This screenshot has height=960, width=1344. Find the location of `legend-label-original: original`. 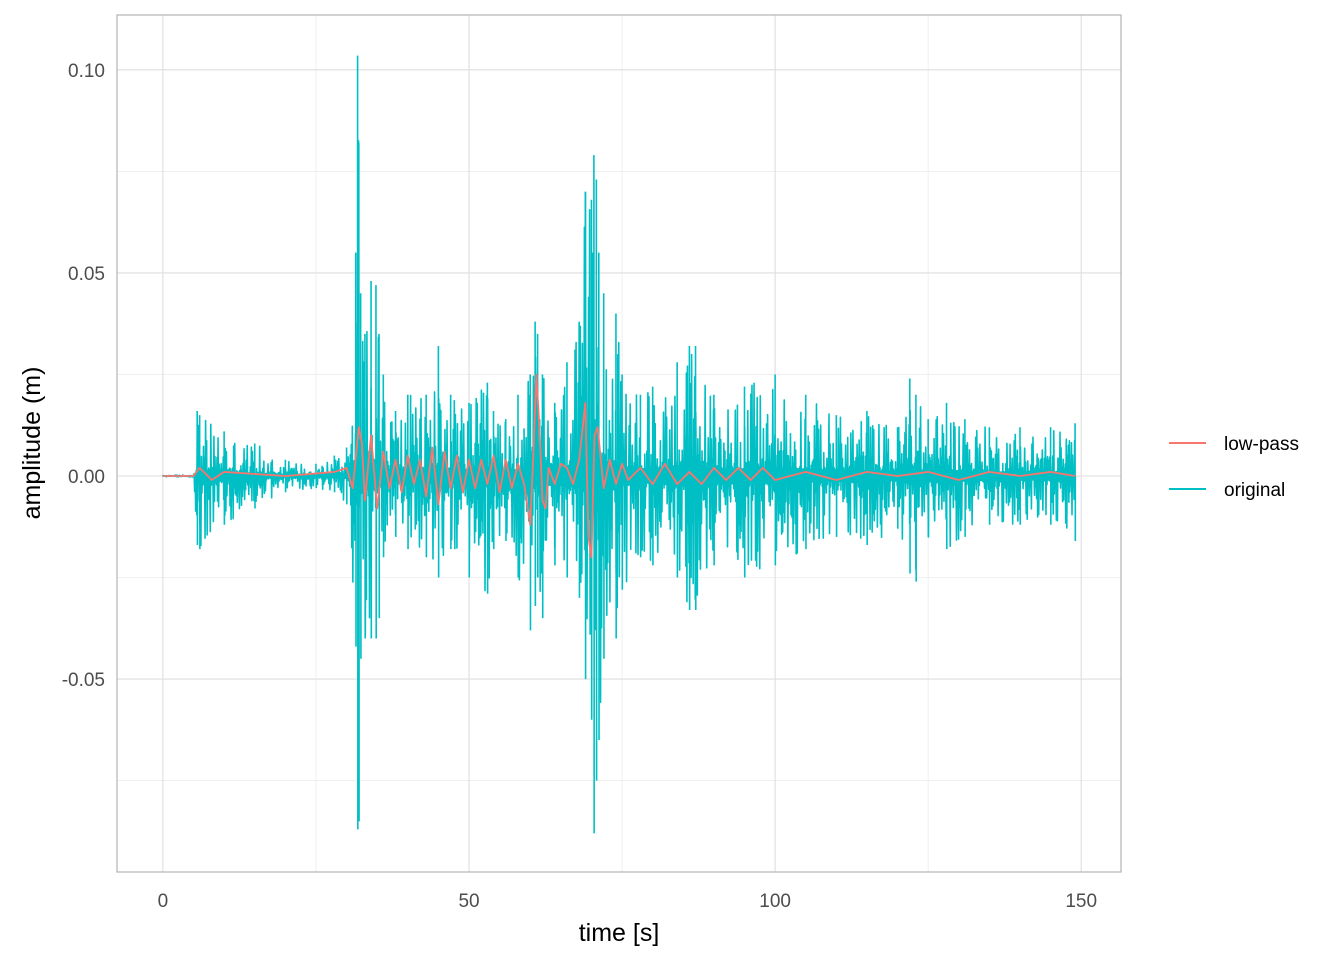

legend-label-original: original is located at coordinates (1254, 490).